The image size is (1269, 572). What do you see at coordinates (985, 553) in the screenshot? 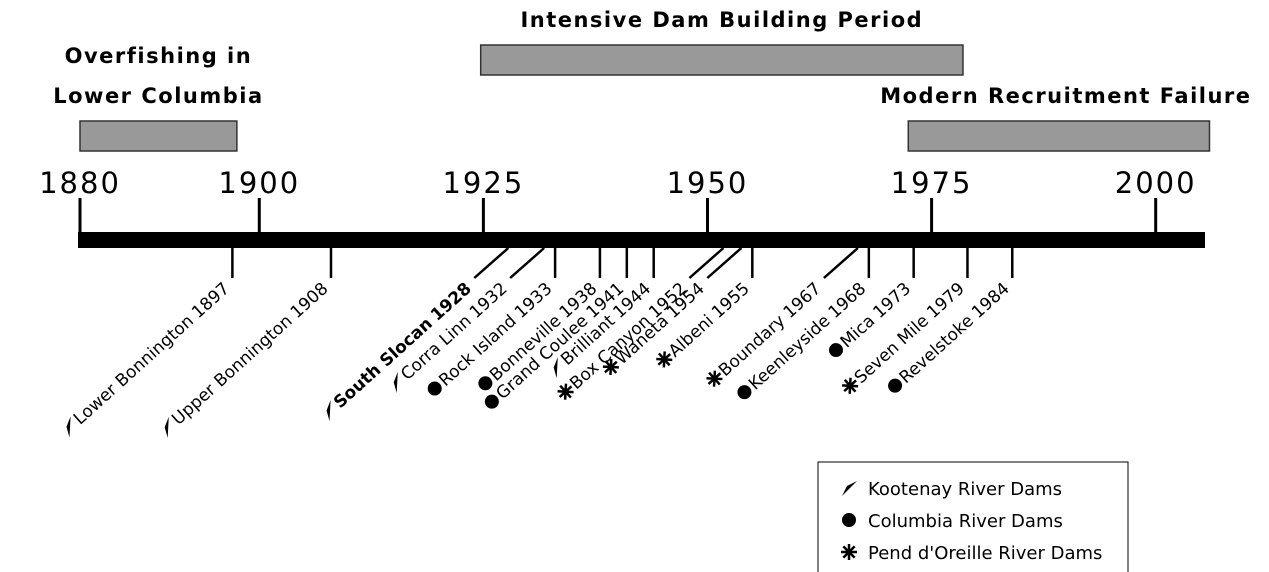
I see `legend-label: Pend d'Oreille River Dams` at bounding box center [985, 553].